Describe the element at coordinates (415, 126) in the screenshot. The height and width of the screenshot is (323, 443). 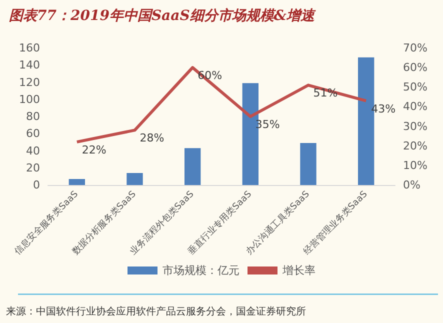
I see `y2-tick-label: 30%` at that location.